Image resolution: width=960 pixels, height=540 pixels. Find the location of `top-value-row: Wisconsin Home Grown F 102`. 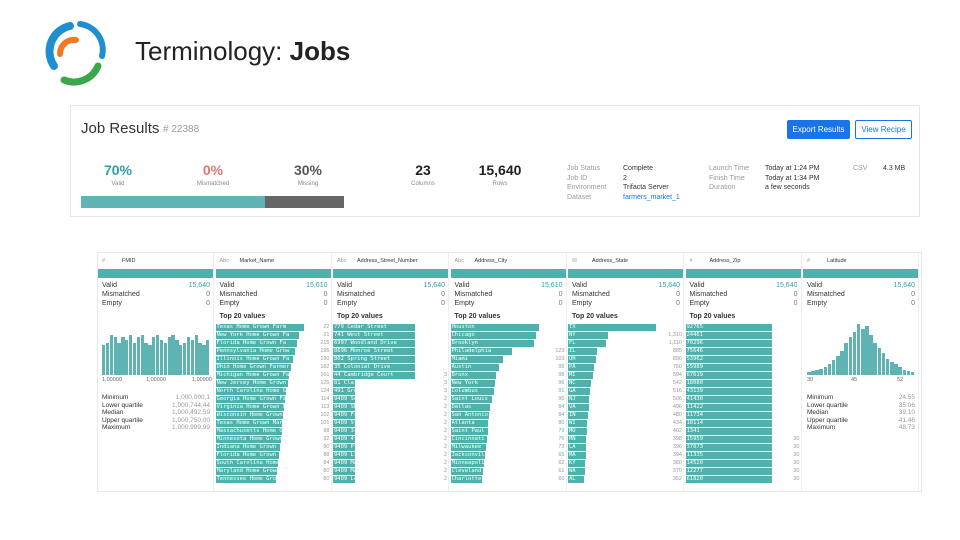

top-value-row: Wisconsin Home Grown F 102 is located at coordinates (273, 415).